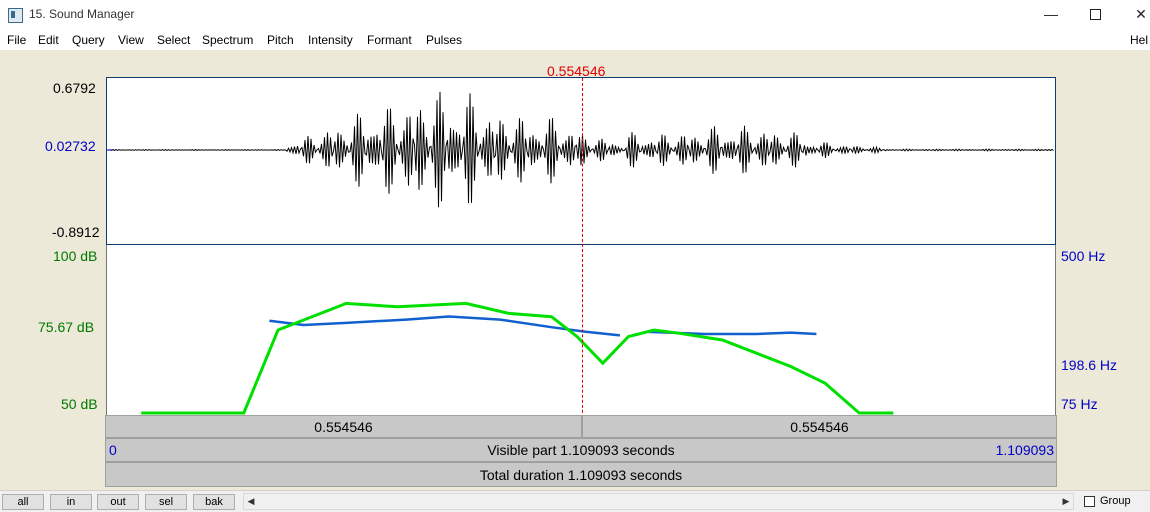  Describe the element at coordinates (228, 40) in the screenshot. I see `menu-spectrum: Spectrum` at that location.